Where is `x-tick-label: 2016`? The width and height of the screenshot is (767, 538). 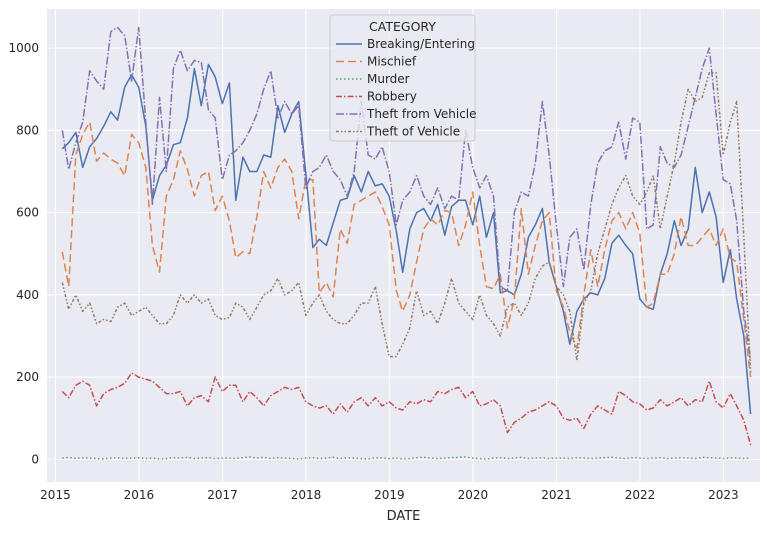 x-tick-label: 2016 is located at coordinates (139, 495).